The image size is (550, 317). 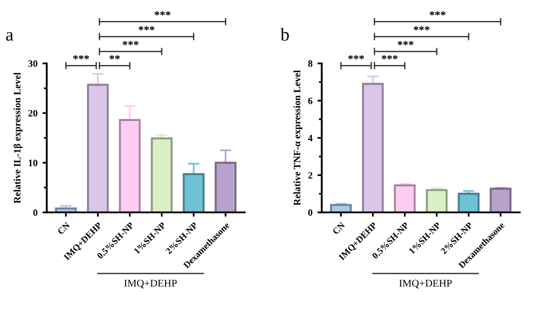 I want to click on y-tick-label: 2, so click(x=310, y=175).